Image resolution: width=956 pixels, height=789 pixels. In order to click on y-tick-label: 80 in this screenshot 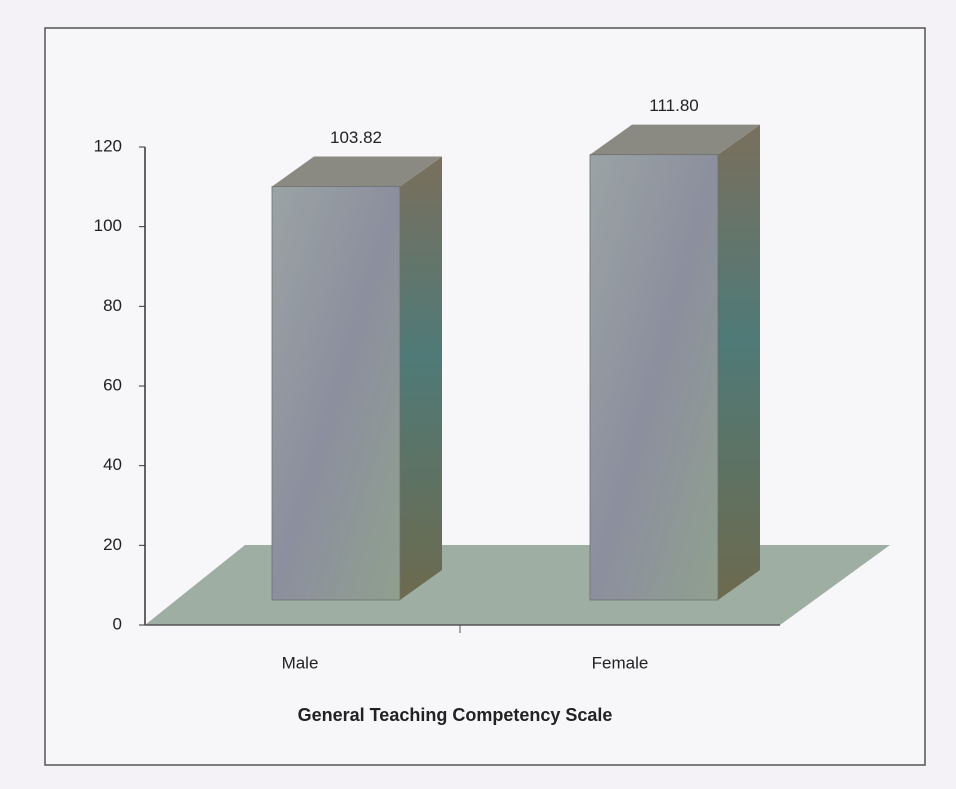, I will do `click(112, 305)`.